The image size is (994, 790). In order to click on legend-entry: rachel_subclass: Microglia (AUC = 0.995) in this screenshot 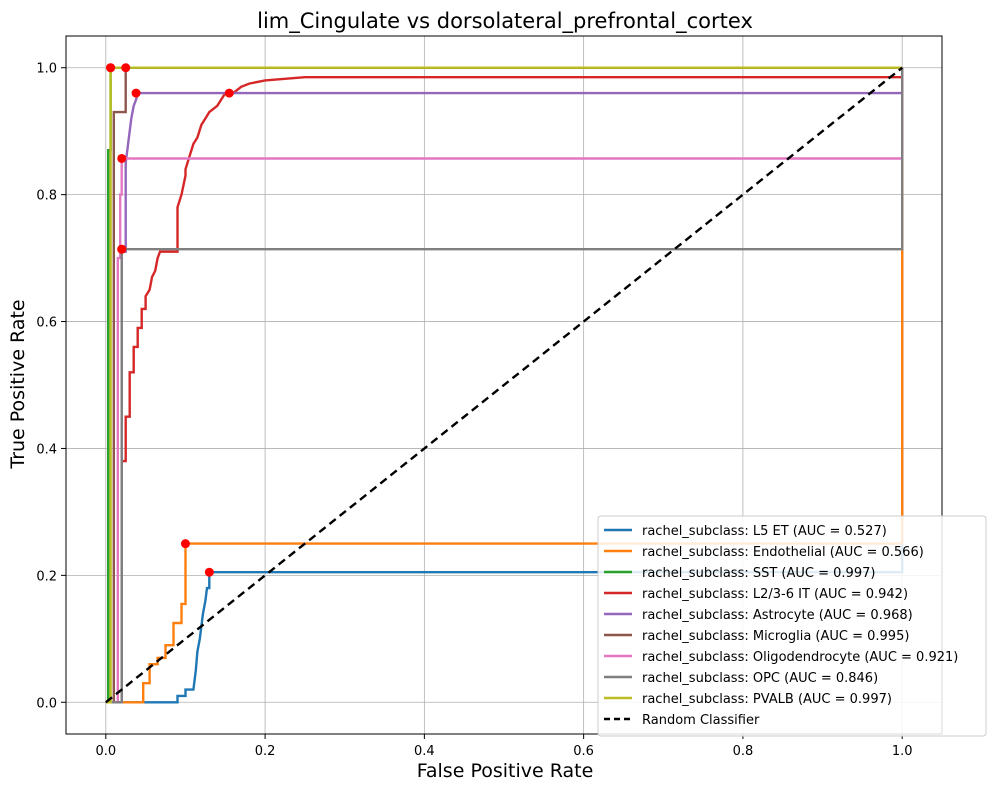, I will do `click(775, 636)`.